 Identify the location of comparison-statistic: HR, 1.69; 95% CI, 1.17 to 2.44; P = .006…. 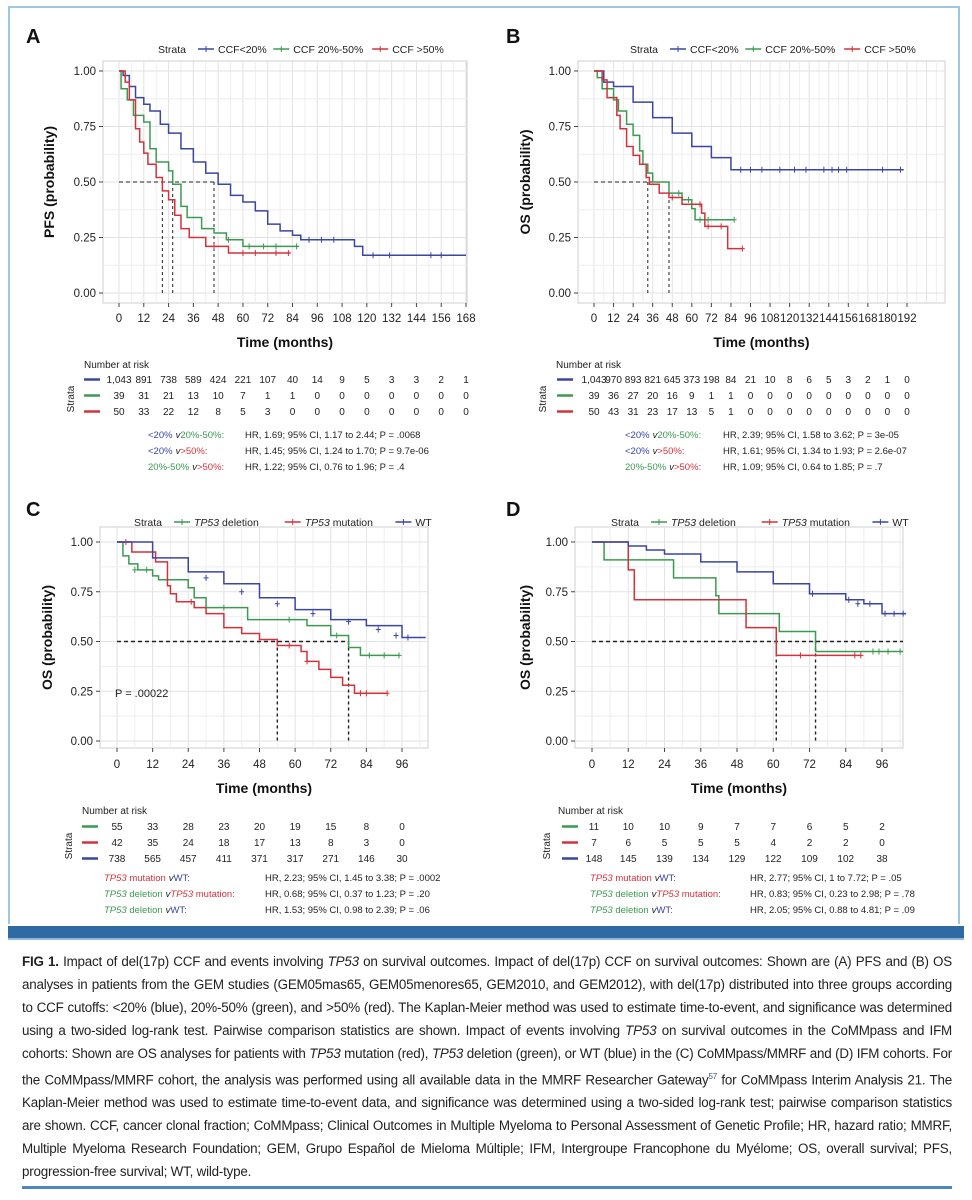
(332, 435).